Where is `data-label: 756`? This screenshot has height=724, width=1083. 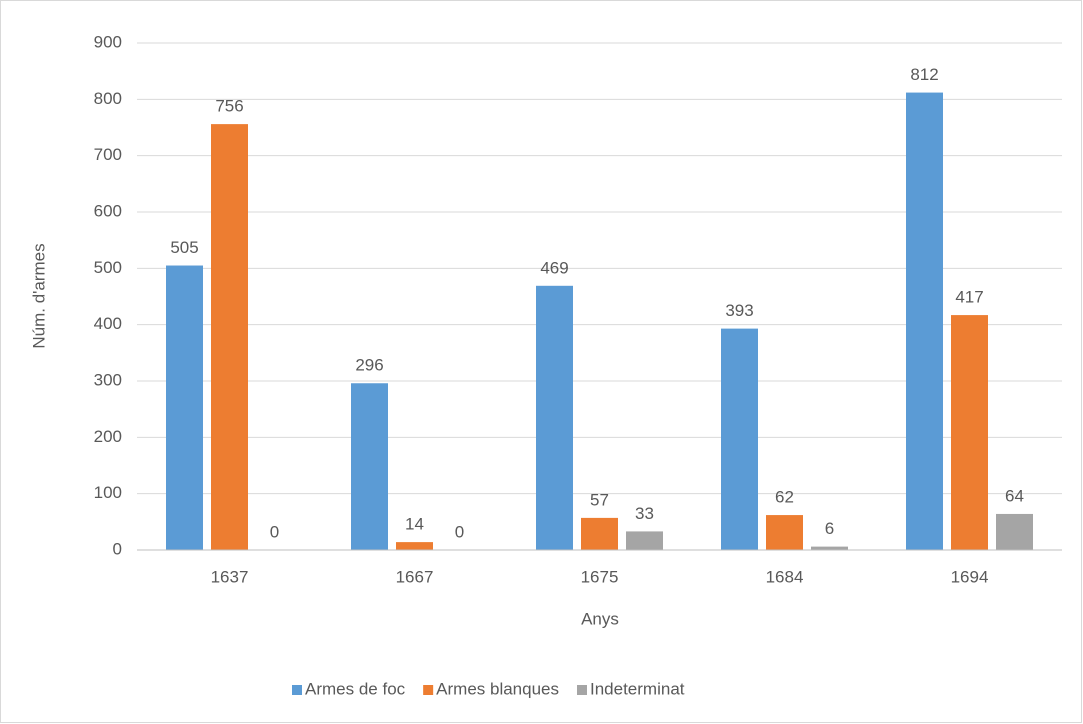
data-label: 756 is located at coordinates (229, 106).